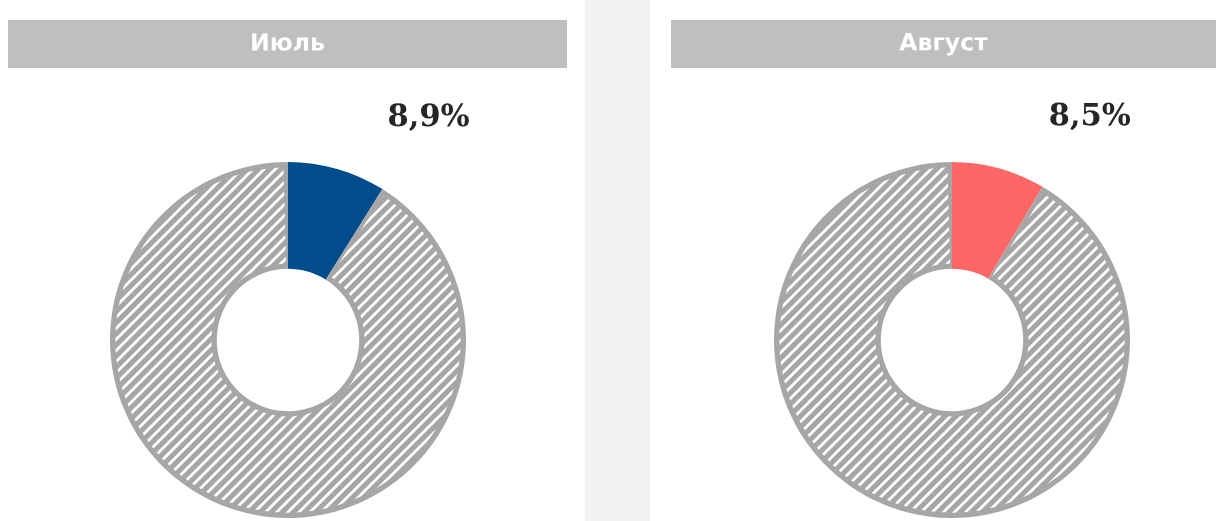 The height and width of the screenshot is (521, 1224). What do you see at coordinates (1090, 116) in the screenshot?
I see `data-label: 8,5%` at bounding box center [1090, 116].